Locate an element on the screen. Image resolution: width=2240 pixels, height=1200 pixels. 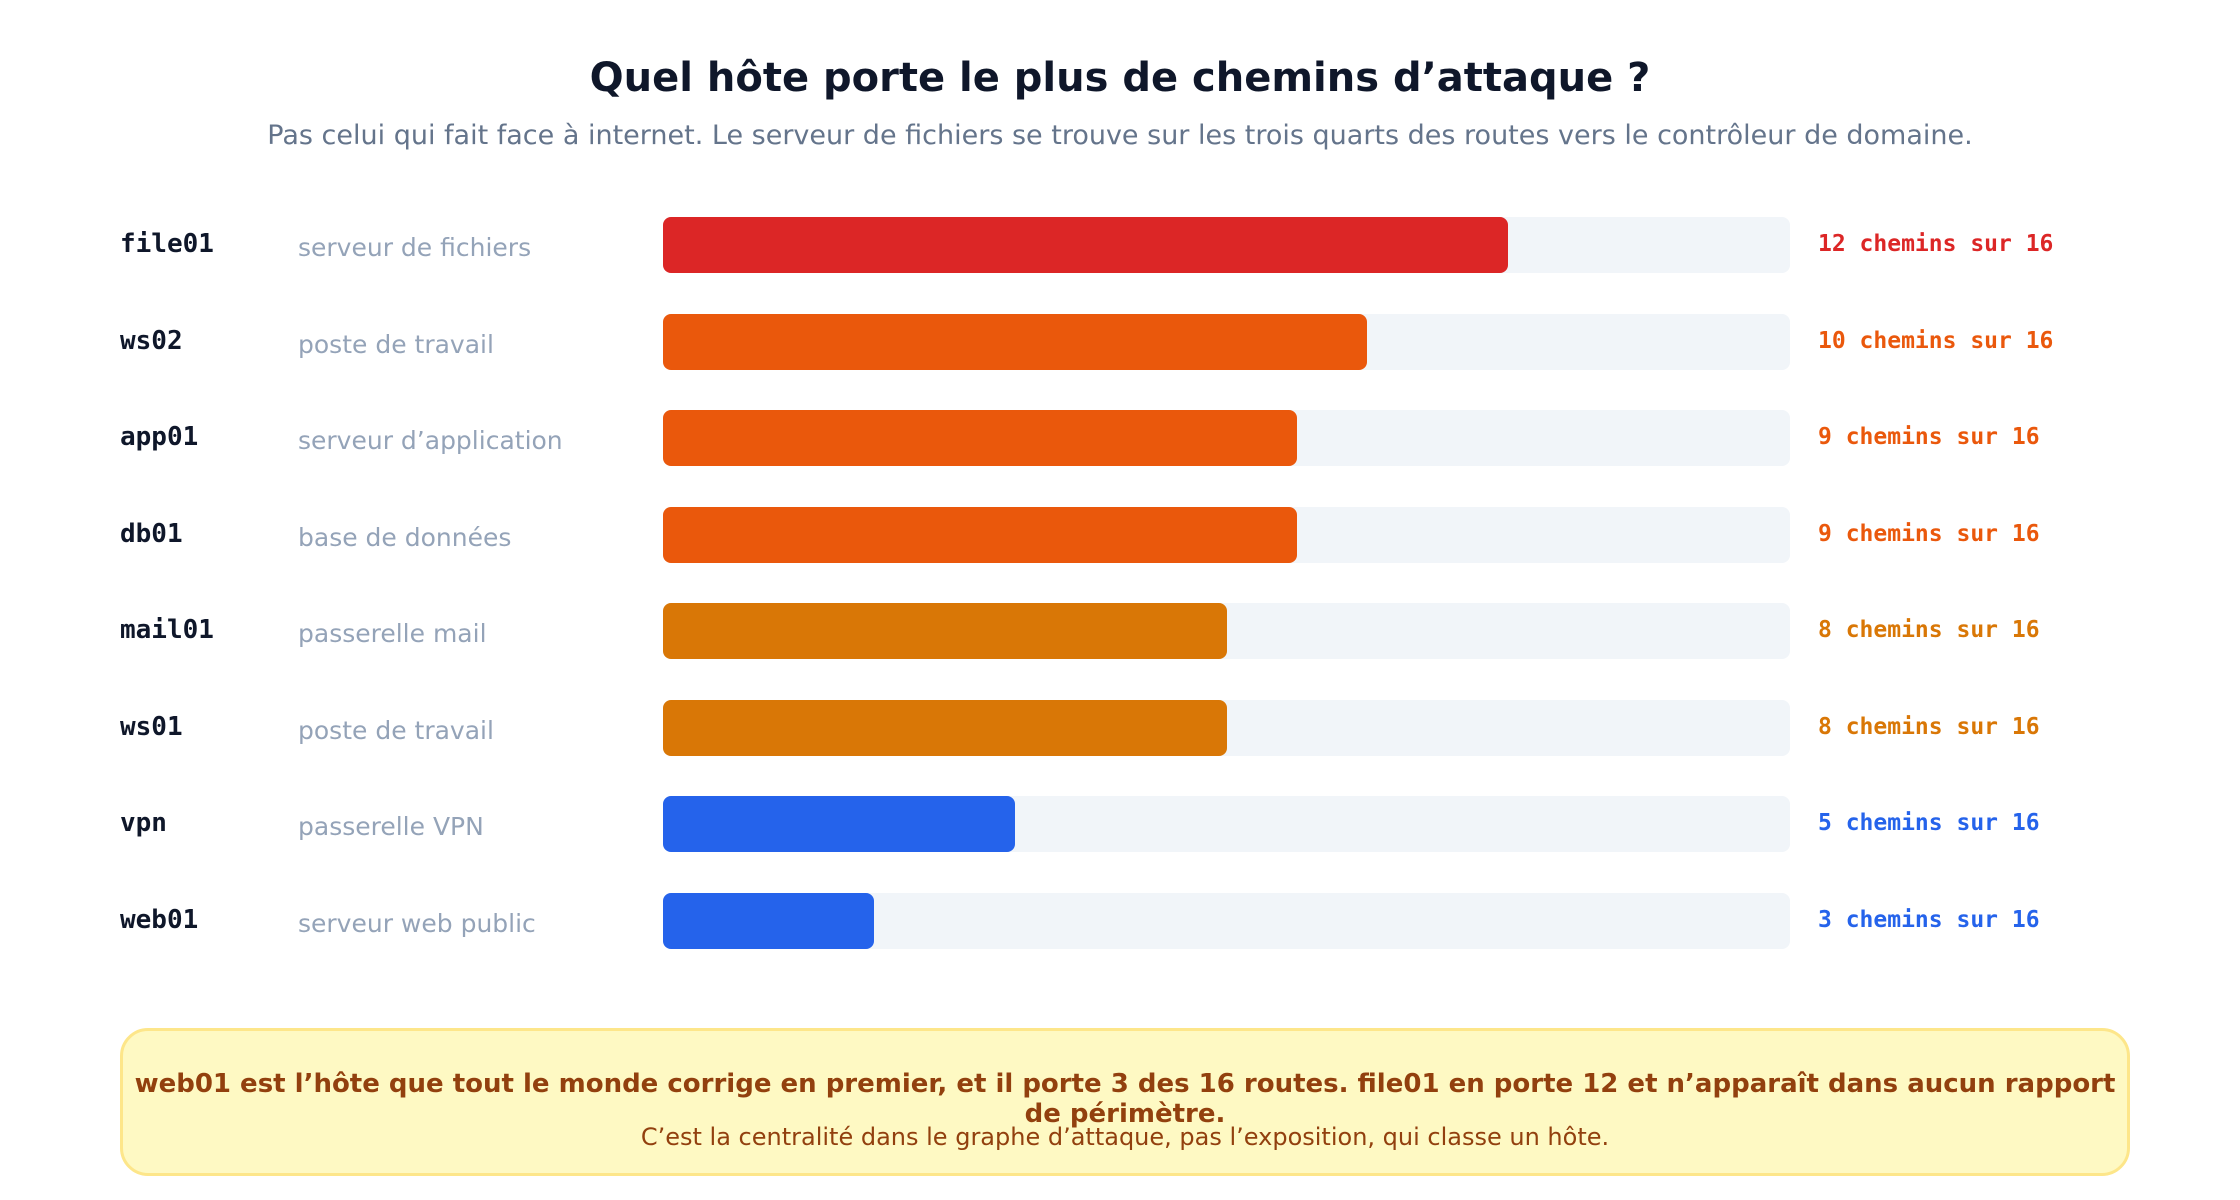
host-role-label: passerelle VPN is located at coordinates (391, 826).